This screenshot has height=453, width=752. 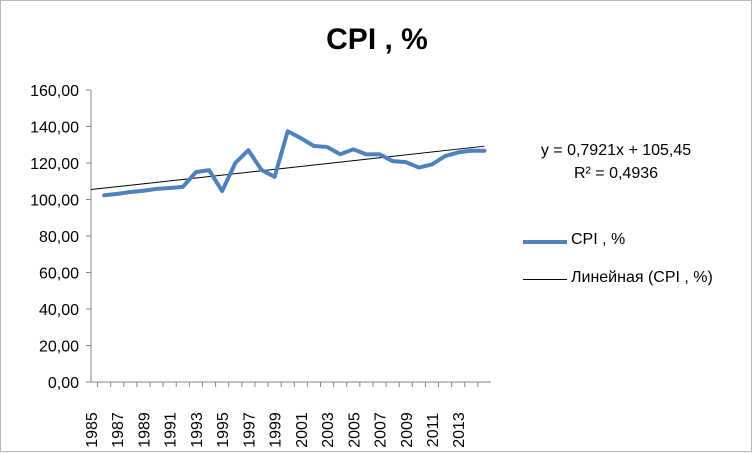 What do you see at coordinates (59, 274) in the screenshot?
I see `y-tick-label: 60,00` at bounding box center [59, 274].